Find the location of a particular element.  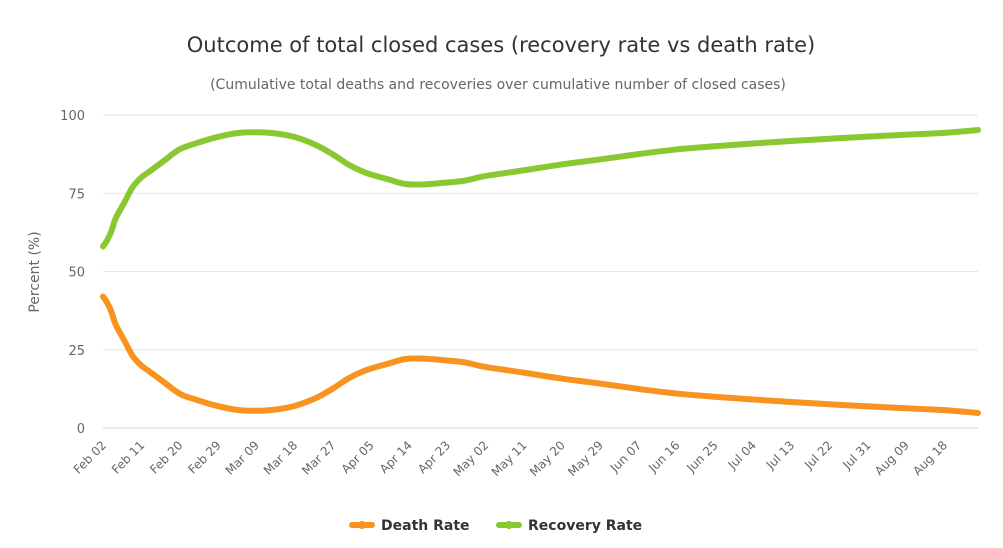

legend-item-death-rate: Death Rate is located at coordinates (409, 526).